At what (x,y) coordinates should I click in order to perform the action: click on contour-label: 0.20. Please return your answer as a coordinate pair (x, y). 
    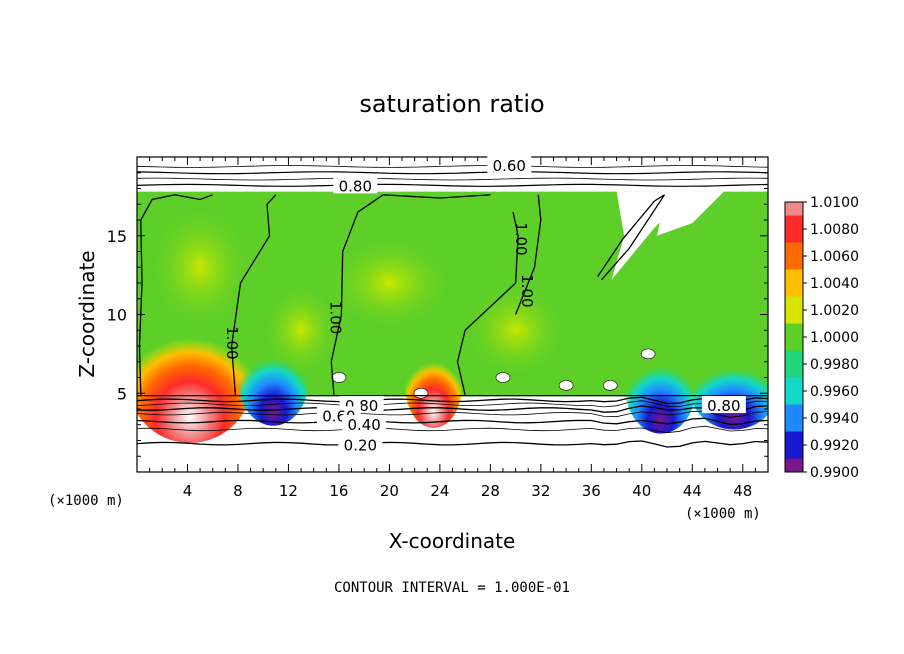
    Looking at the image, I should click on (360, 445).